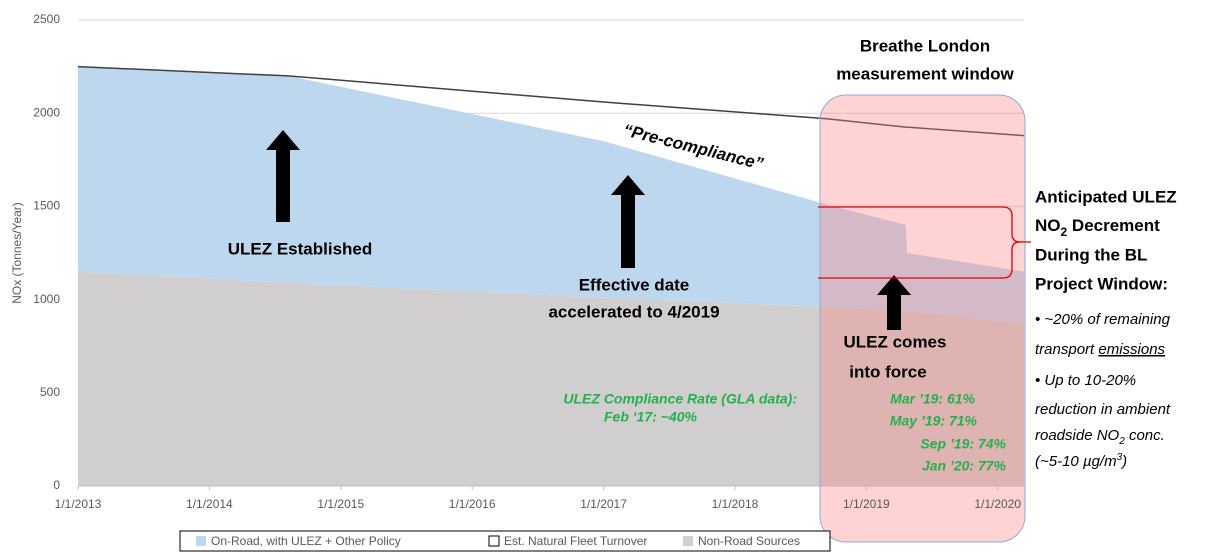  What do you see at coordinates (997, 504) in the screenshot?
I see `x-tick-label: 1/1/2020` at bounding box center [997, 504].